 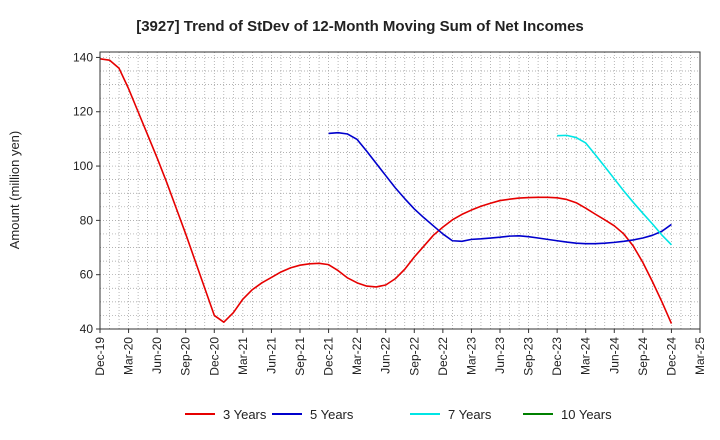 What do you see at coordinates (700, 356) in the screenshot?
I see `x-tick-label: Mar-25` at bounding box center [700, 356].